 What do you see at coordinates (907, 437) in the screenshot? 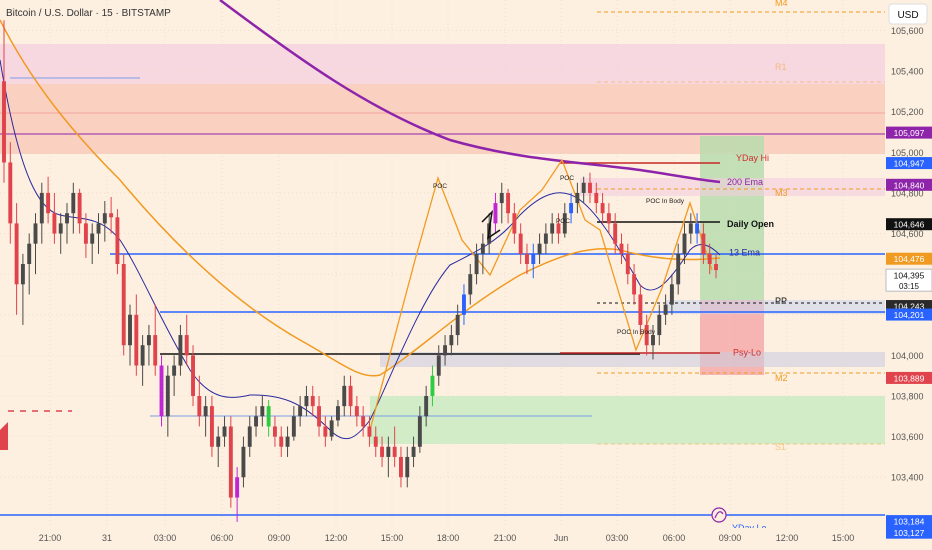
I see `price-tick-label: 103,600` at bounding box center [907, 437].